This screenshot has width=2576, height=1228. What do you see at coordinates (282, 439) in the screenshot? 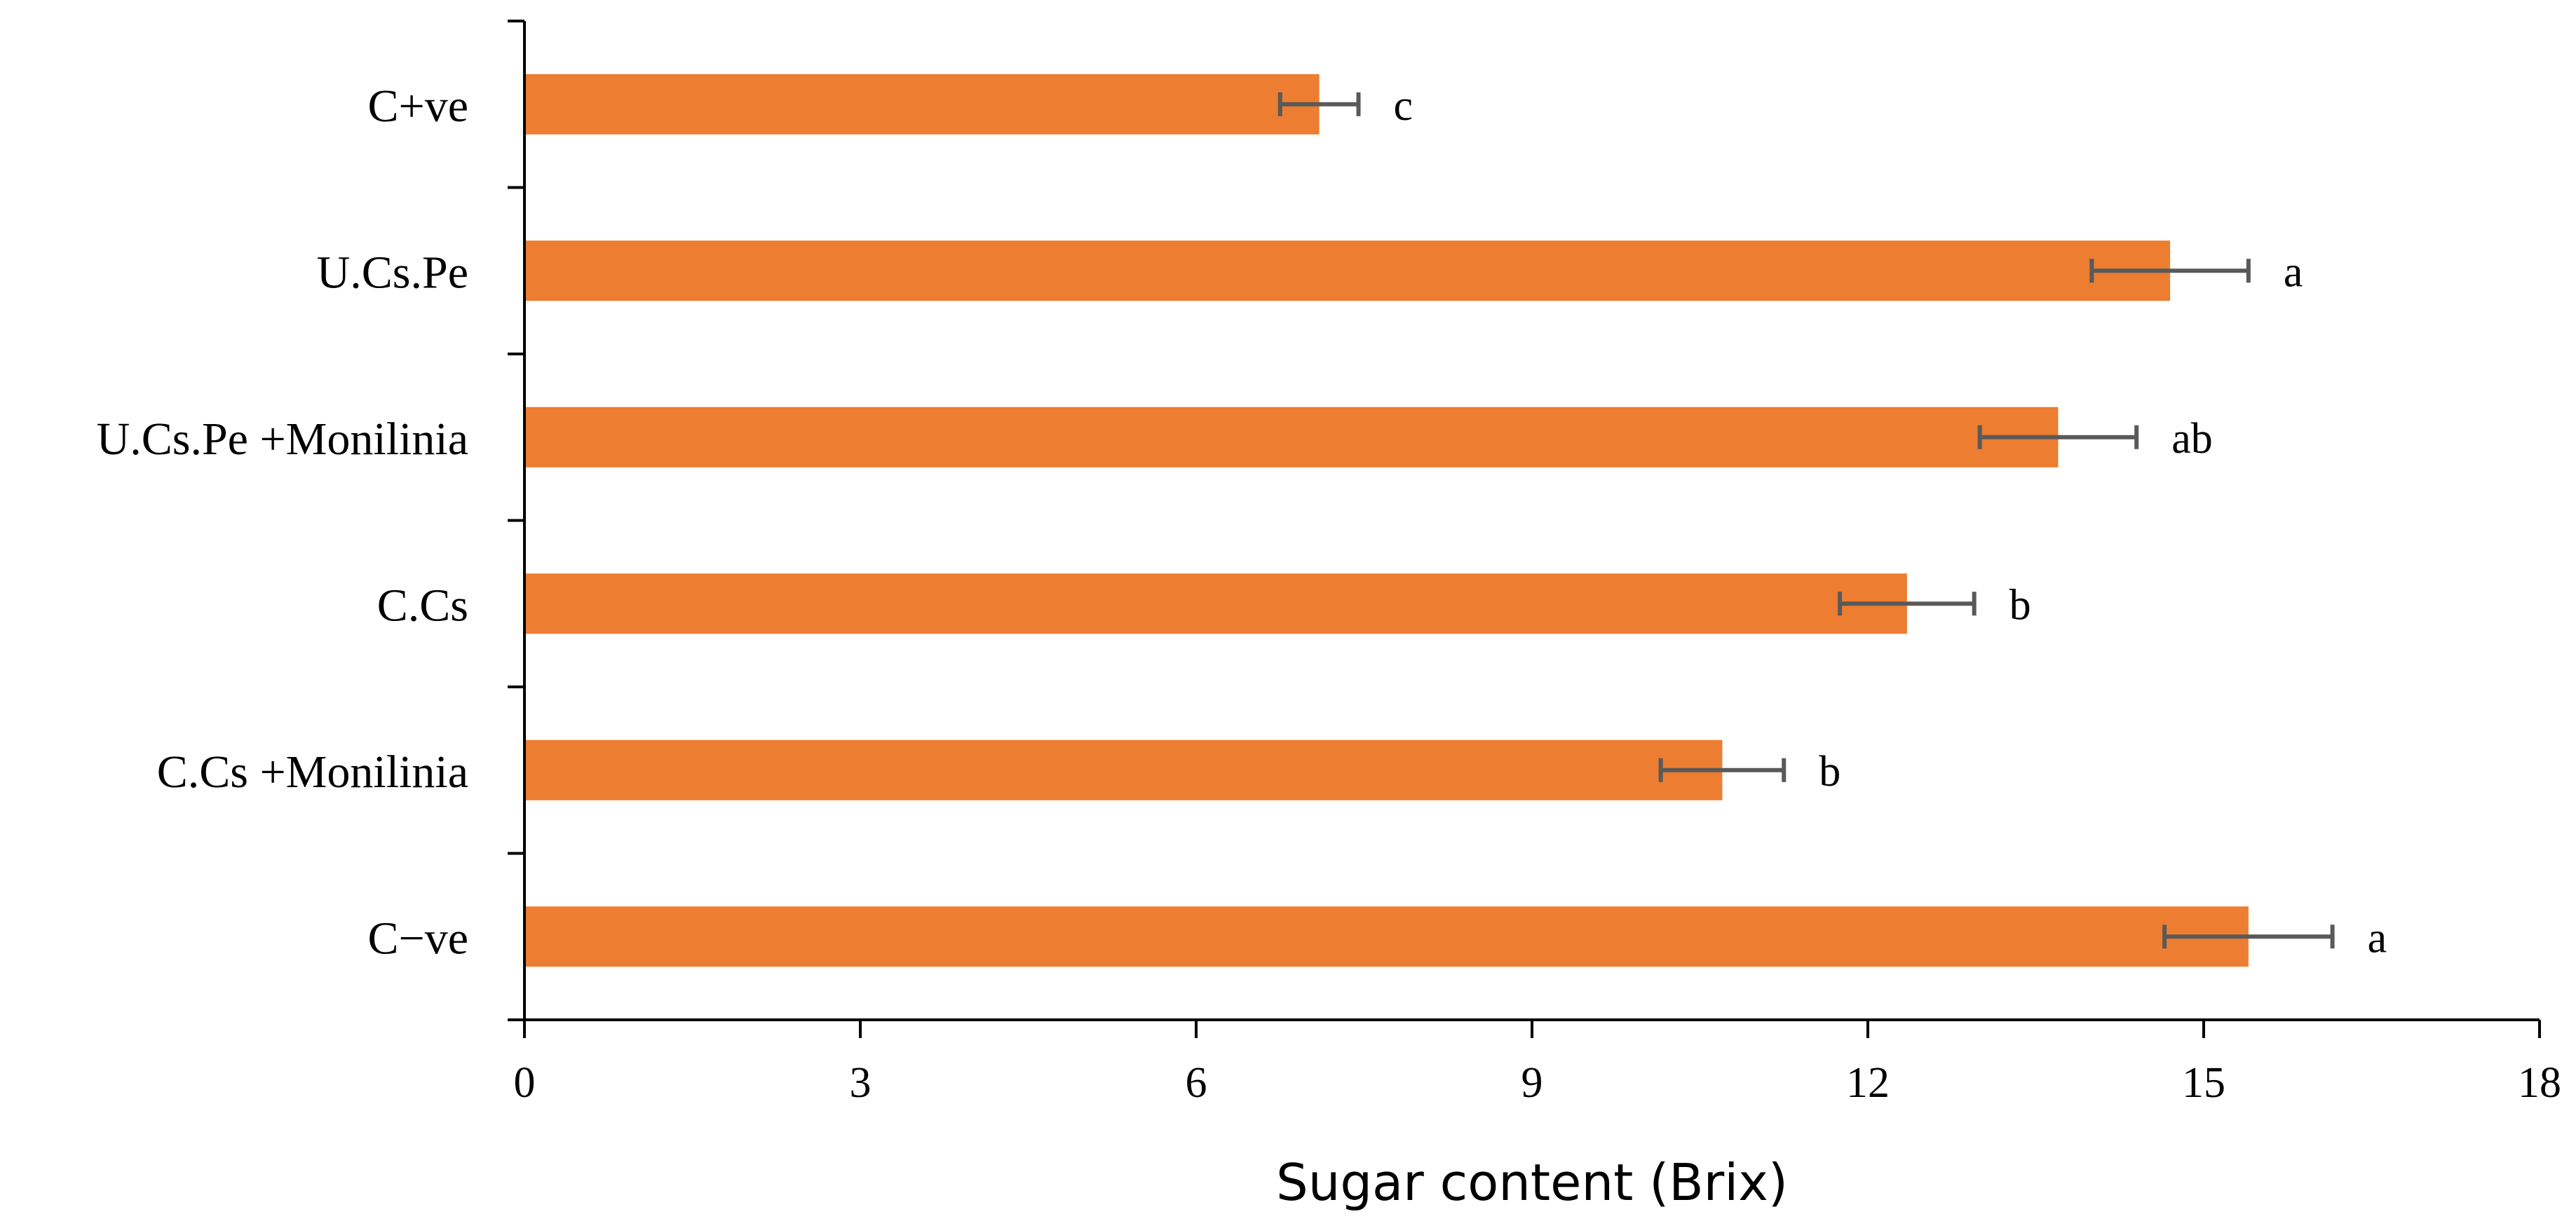
I see `category-label: U.Cs.Pe +Monilinia` at bounding box center [282, 439].